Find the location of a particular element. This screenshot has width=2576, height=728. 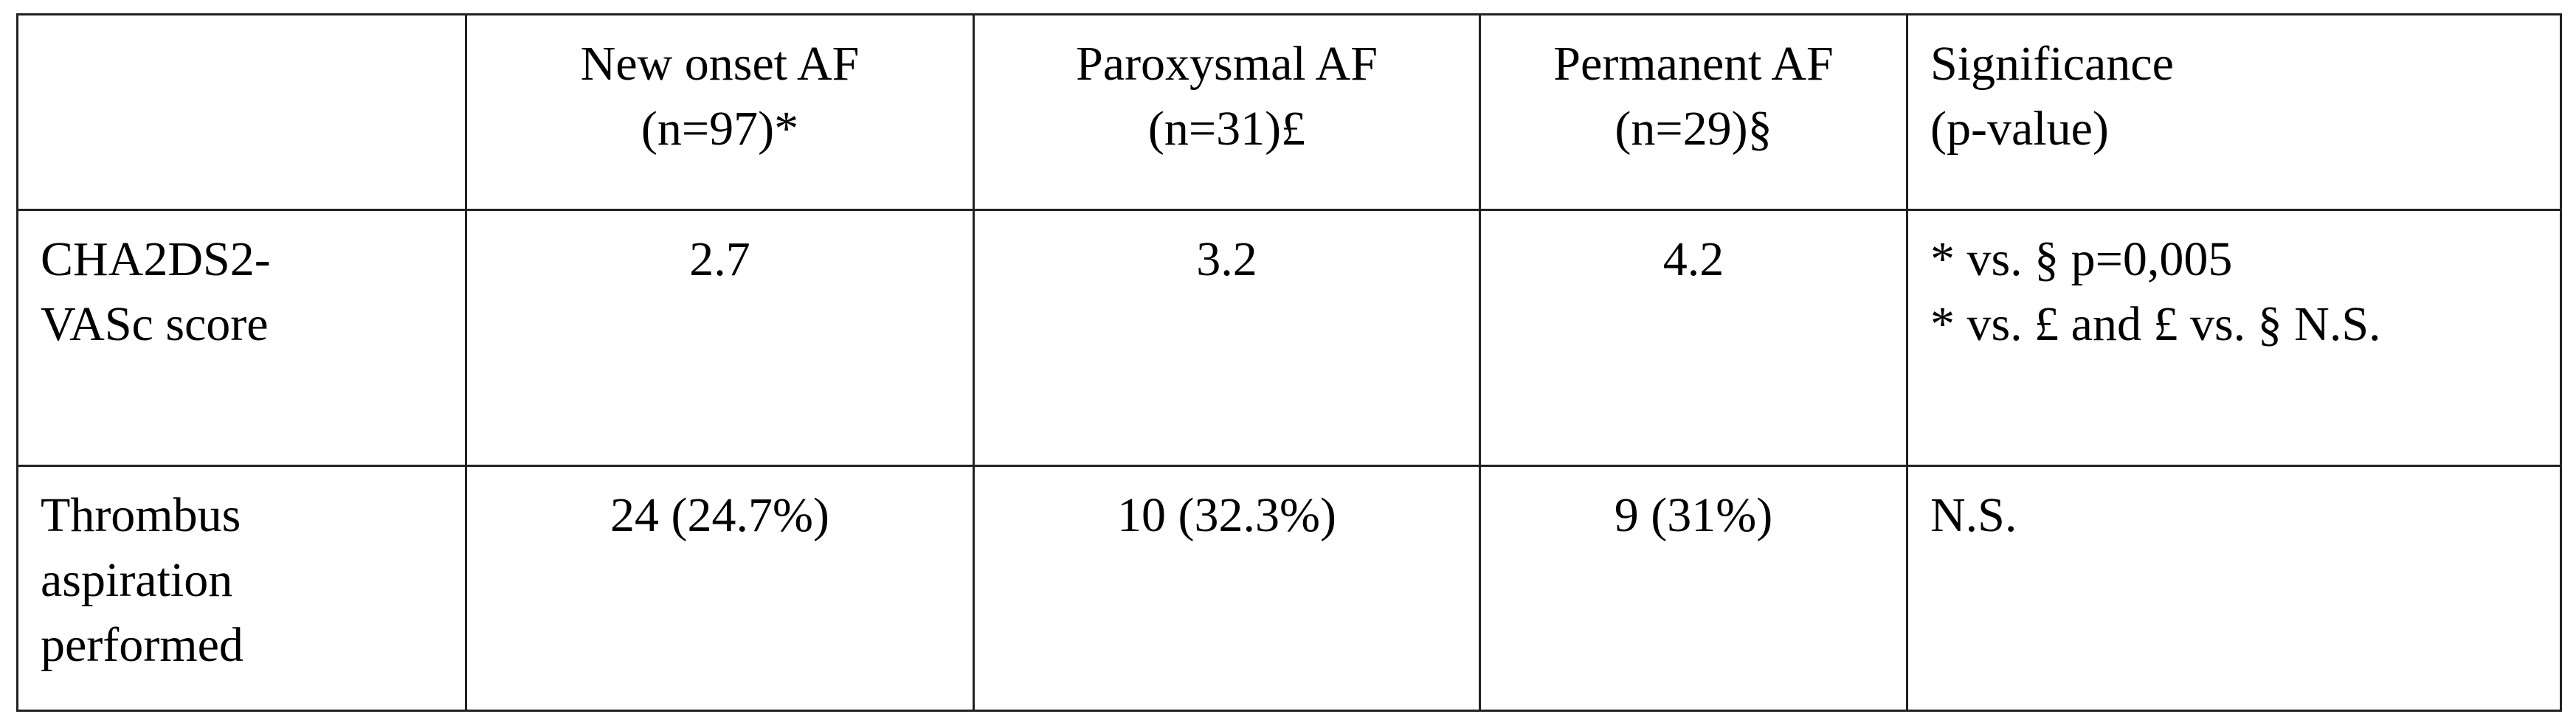

header-cell: Paroxysmal AF (n=31)£ is located at coordinates (1227, 112).